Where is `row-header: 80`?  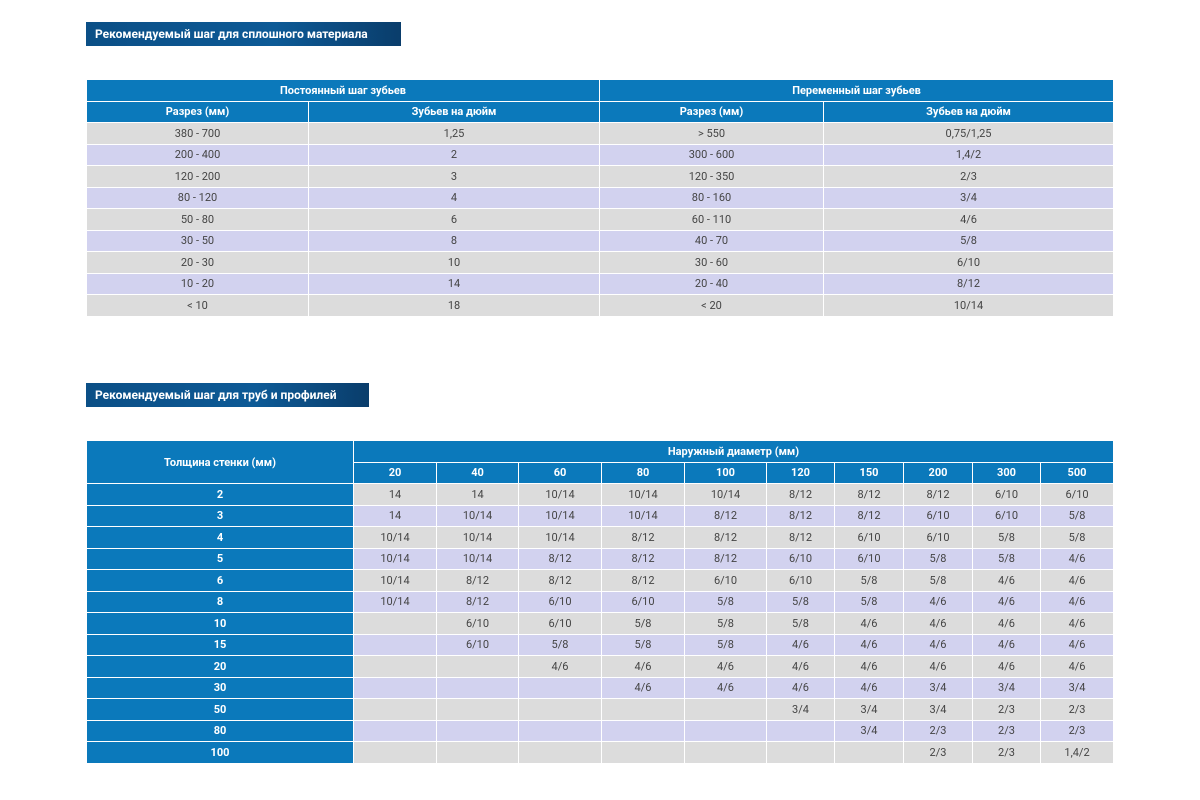
row-header: 80 is located at coordinates (220, 730).